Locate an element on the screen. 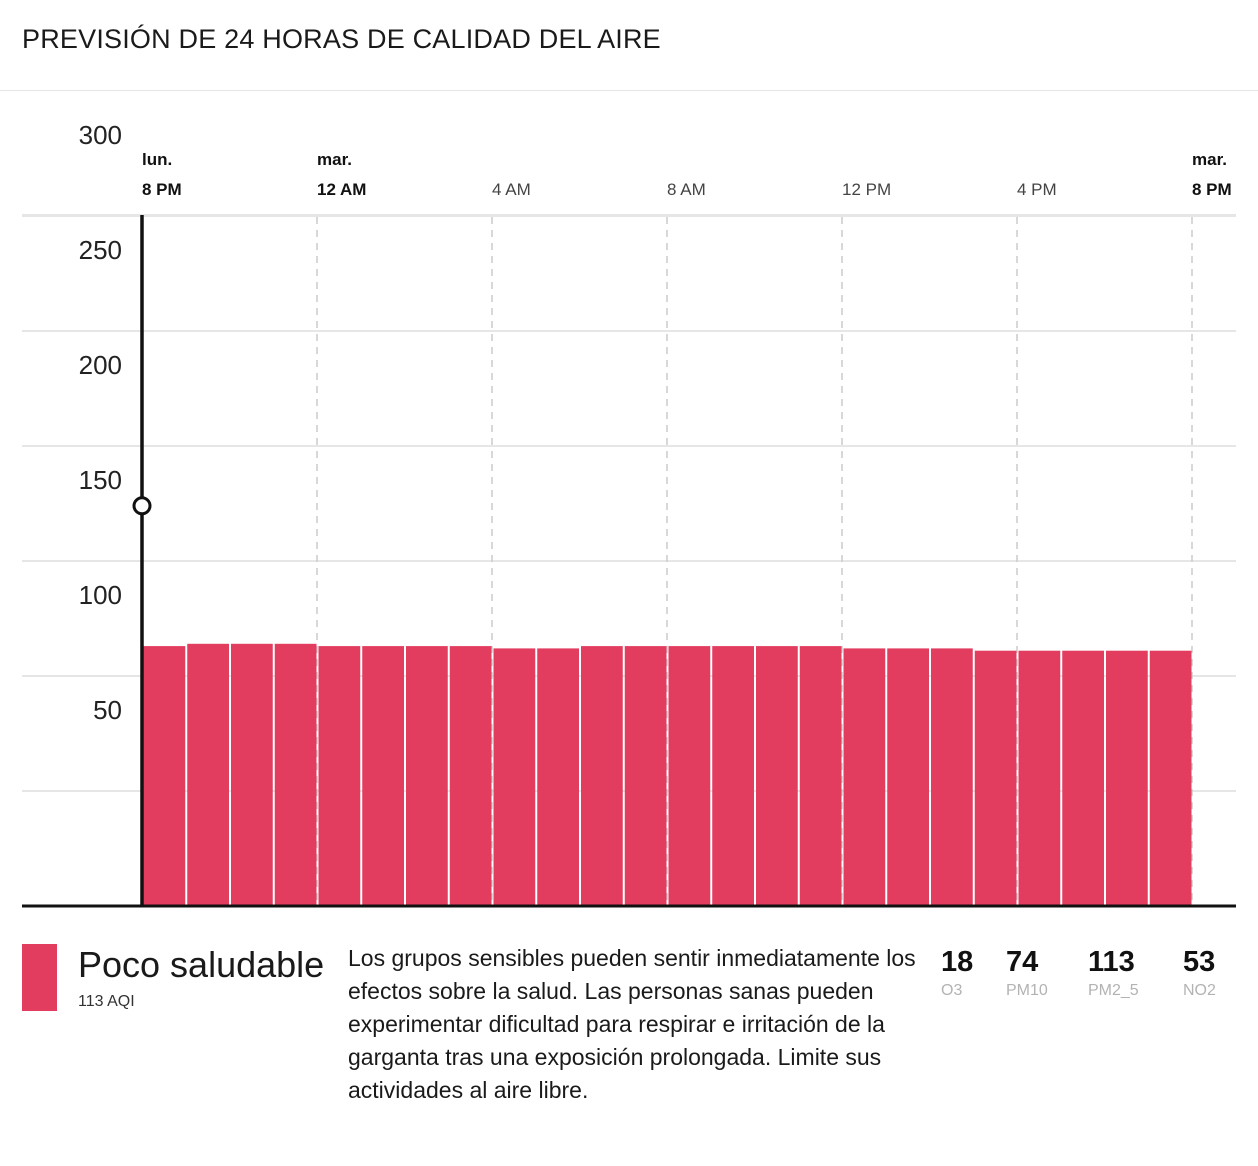  y-tick-label: 50 is located at coordinates (107, 710).